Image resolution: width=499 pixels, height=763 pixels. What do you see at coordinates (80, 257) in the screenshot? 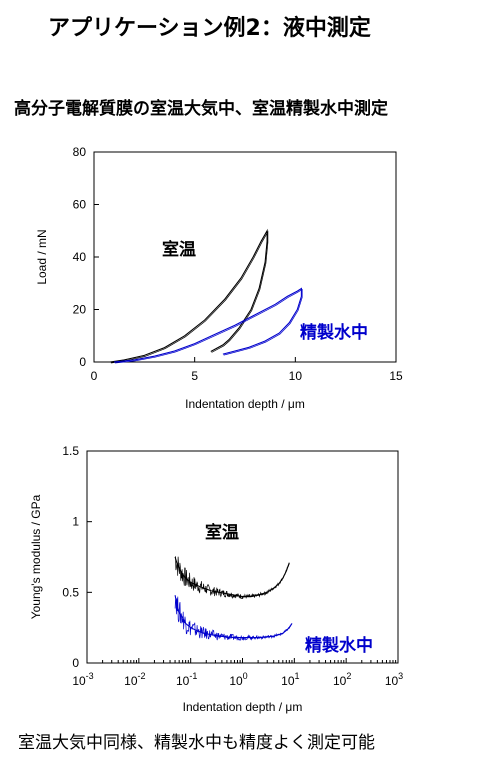
I see `y-tick-label: 40` at bounding box center [80, 257].